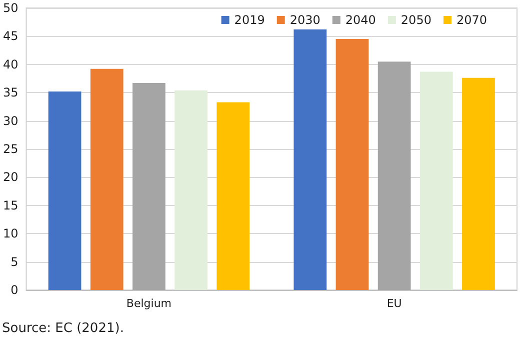 This screenshot has width=520, height=337. What do you see at coordinates (10, 8) in the screenshot?
I see `y-tick-label: 50` at bounding box center [10, 8].